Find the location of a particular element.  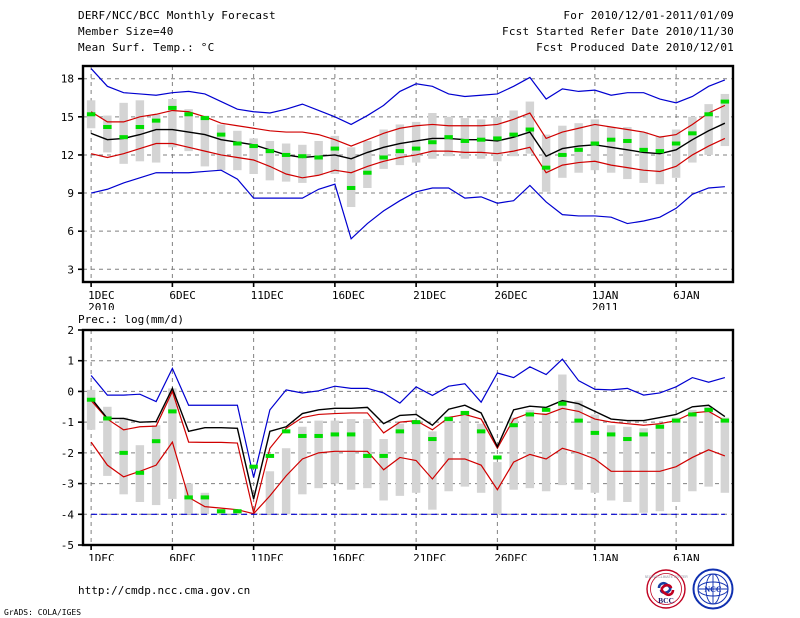

y-axis-tick-label: 0 is located at coordinates (70, 391).